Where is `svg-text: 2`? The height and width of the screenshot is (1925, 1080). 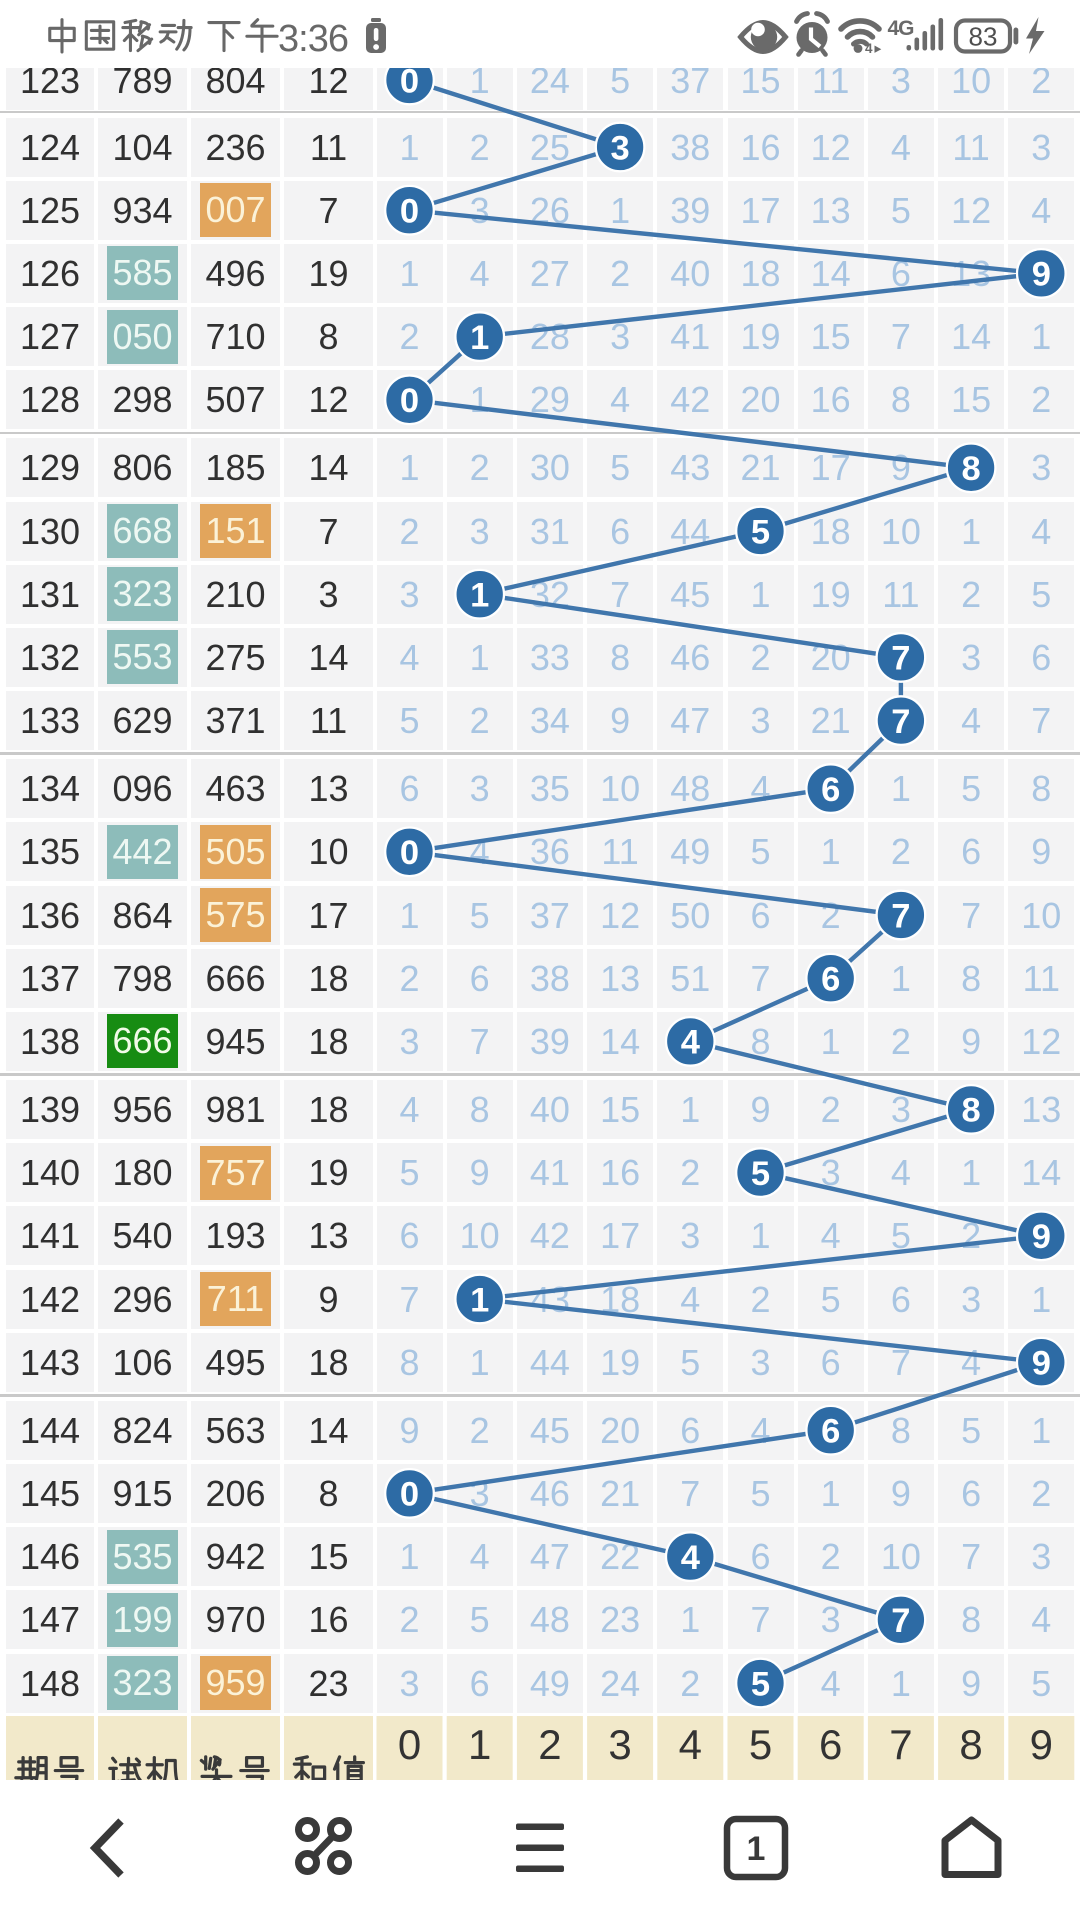 svg-text: 2 is located at coordinates (549, 1744).